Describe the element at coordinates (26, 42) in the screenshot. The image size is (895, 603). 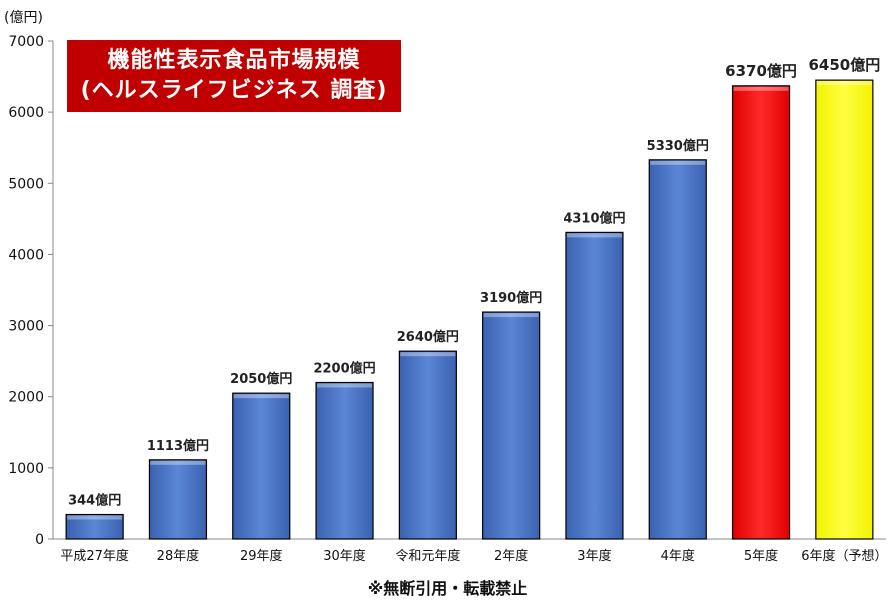
I see `y-tick-label: 7000` at that location.